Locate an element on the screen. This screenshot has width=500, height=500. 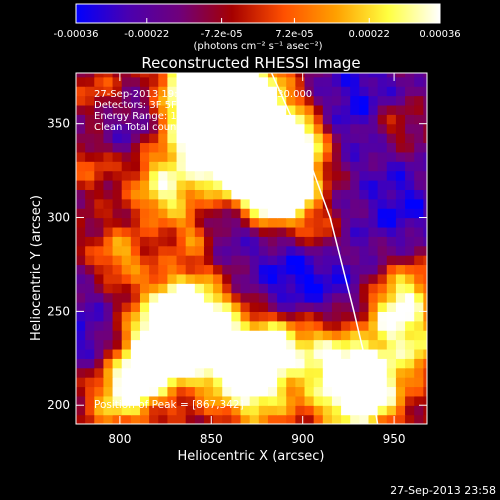
annotation-line: Clean Total counts: 6.54E+03 is located at coordinates (168, 127).